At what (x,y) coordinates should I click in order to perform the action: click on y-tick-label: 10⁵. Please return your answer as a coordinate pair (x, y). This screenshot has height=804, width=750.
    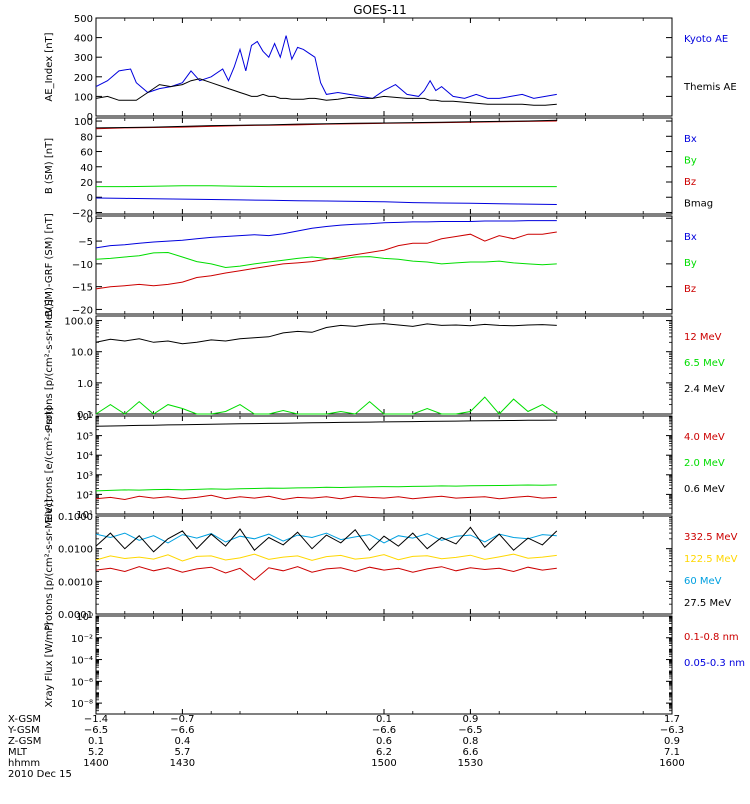
    Looking at the image, I should click on (84, 437).